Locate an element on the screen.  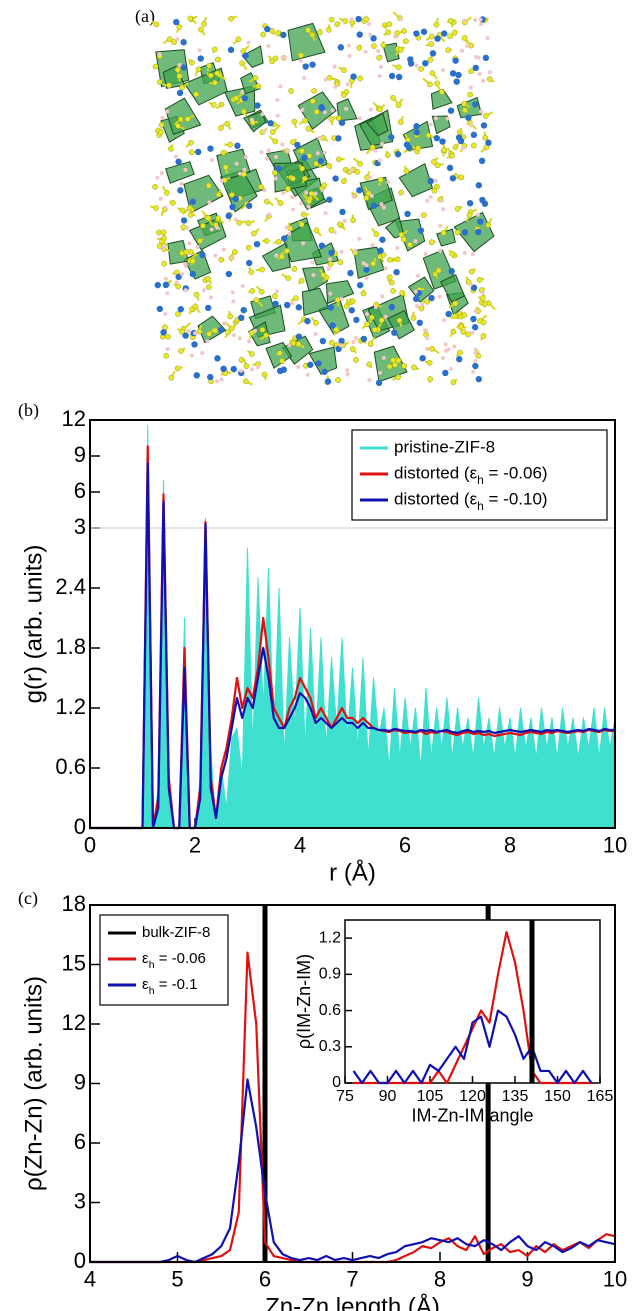
y-tick-label: 15 is located at coordinates (74, 962).